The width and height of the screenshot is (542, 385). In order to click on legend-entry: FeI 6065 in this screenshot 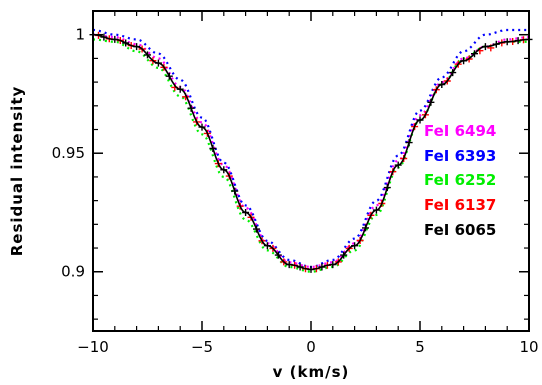, I will do `click(460, 230)`.